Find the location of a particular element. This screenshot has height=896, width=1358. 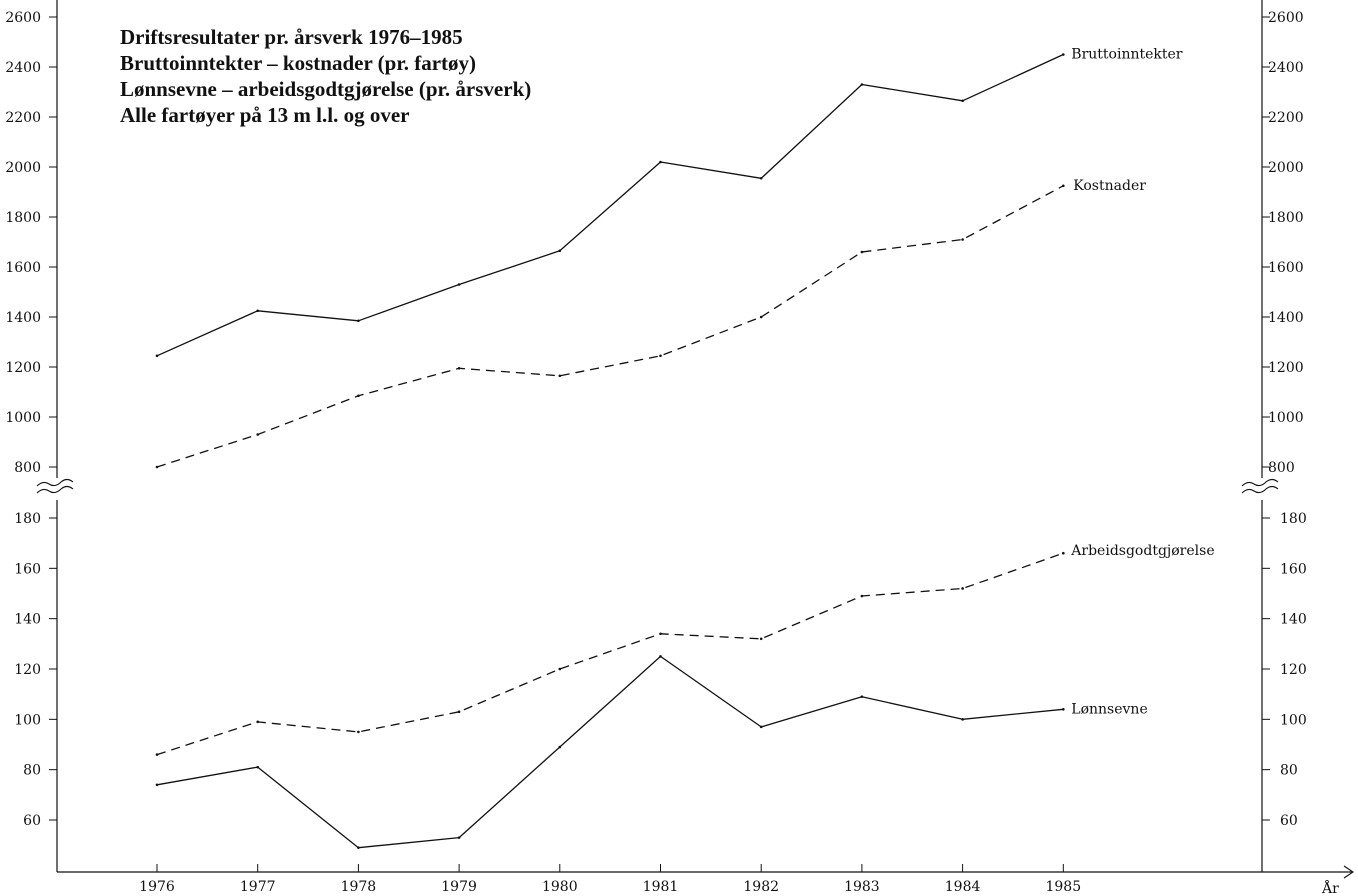

x-axis-arrow-icon is located at coordinates (1348, 872).